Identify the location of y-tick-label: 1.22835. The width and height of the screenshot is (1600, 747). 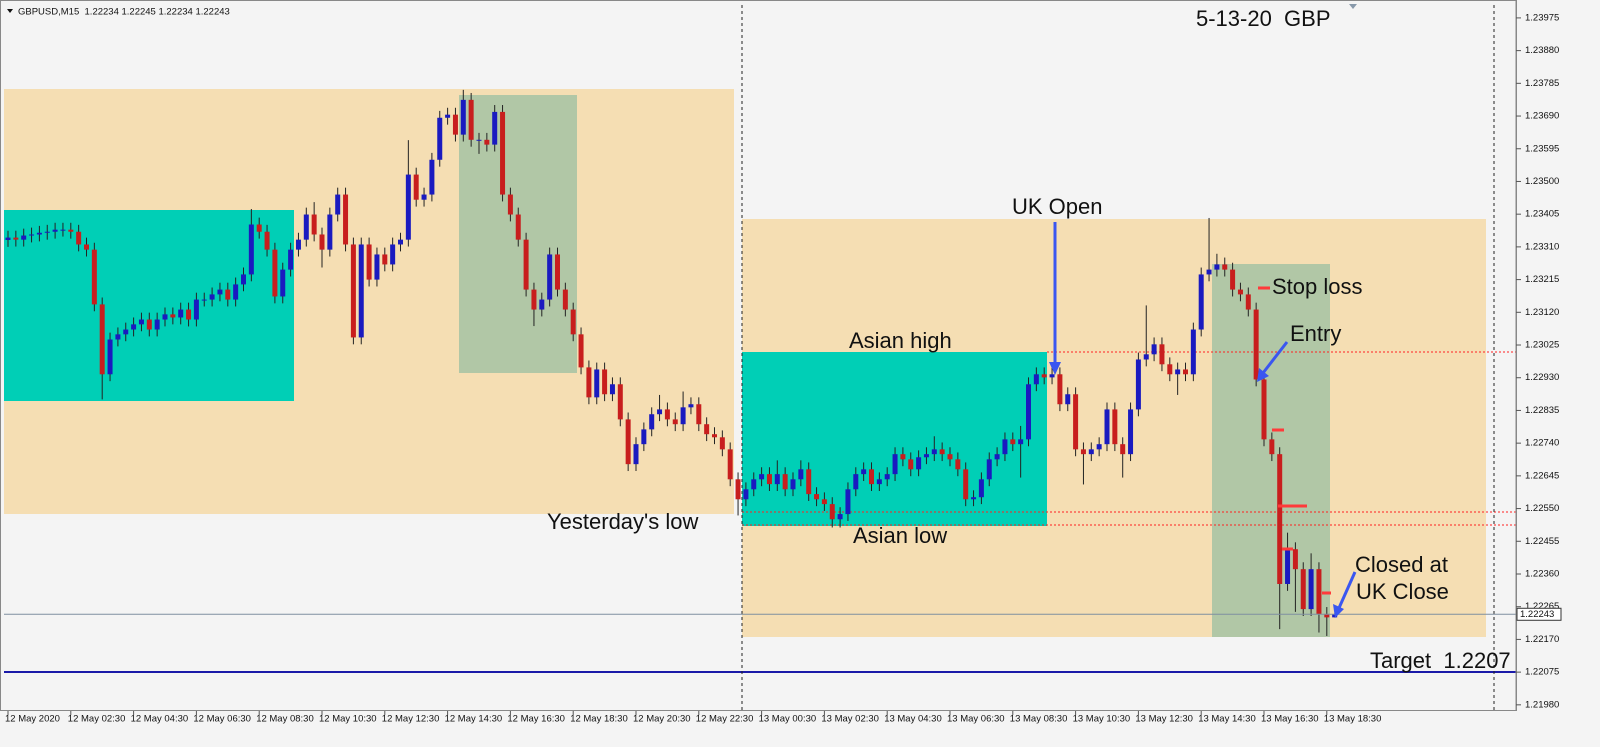
(1542, 410).